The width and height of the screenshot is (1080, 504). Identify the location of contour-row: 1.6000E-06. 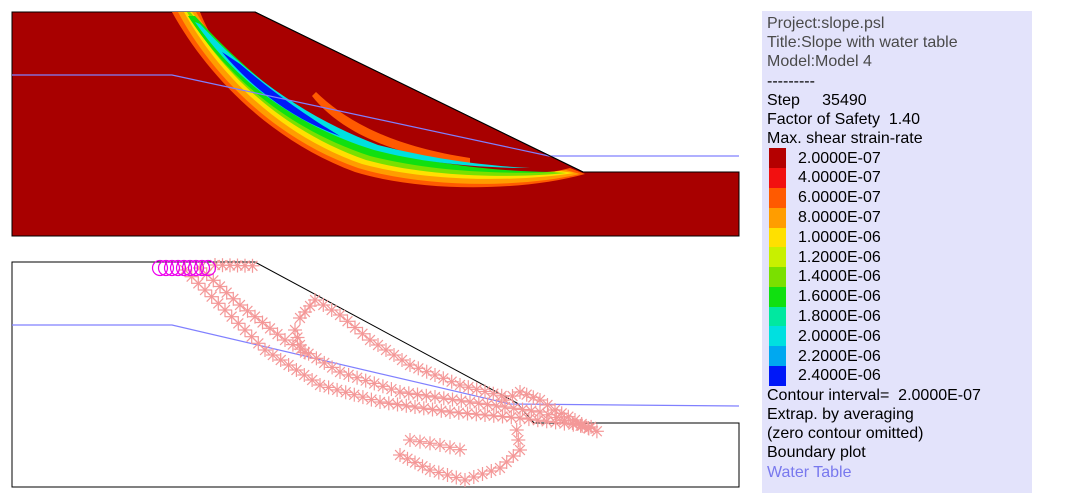
(899, 296).